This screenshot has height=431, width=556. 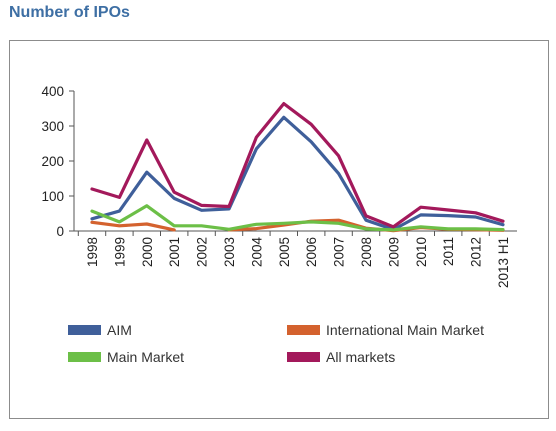 I want to click on x-tick-label: 2000, so click(x=147, y=252).